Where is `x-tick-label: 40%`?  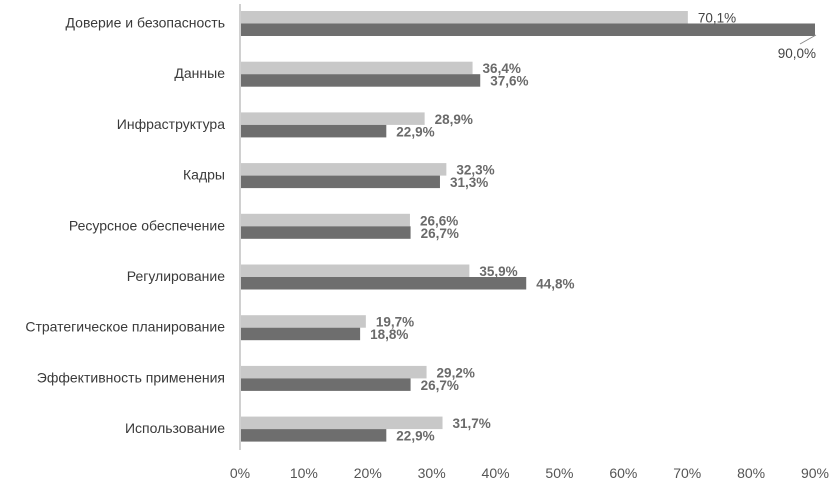 x-tick-label: 40% is located at coordinates (496, 473).